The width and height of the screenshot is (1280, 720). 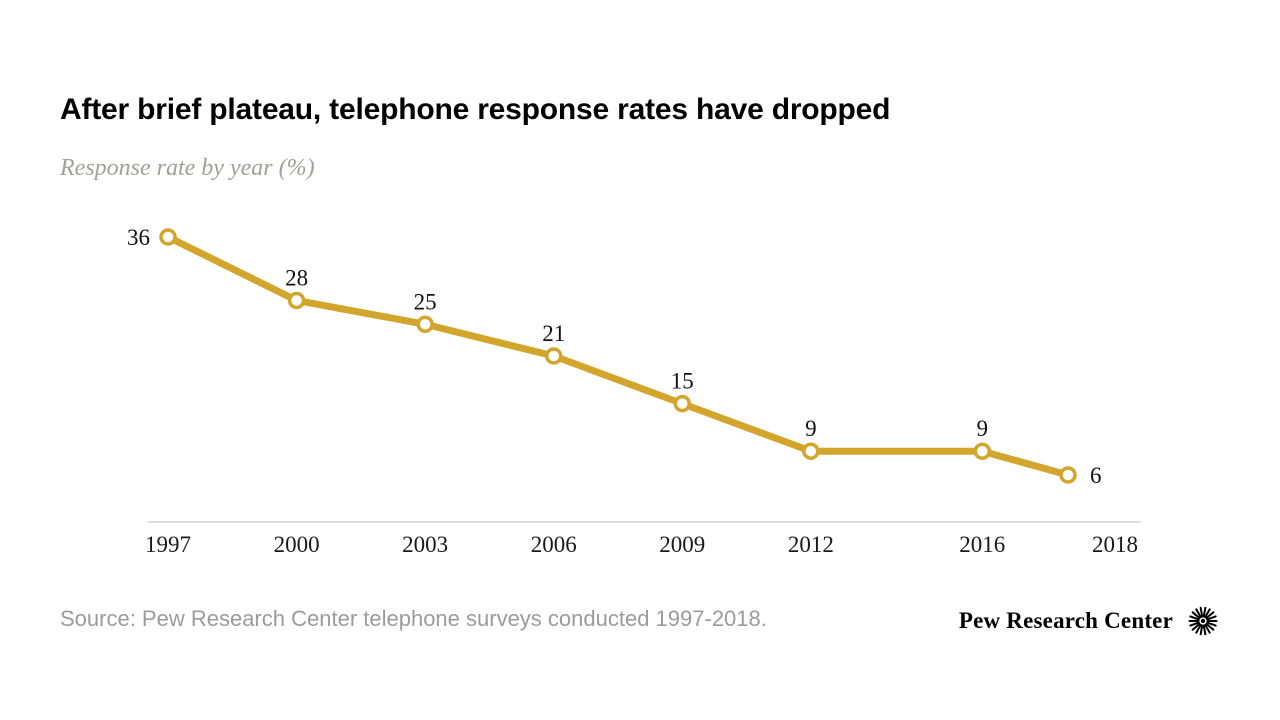 What do you see at coordinates (296, 277) in the screenshot?
I see `value-label: 28` at bounding box center [296, 277].